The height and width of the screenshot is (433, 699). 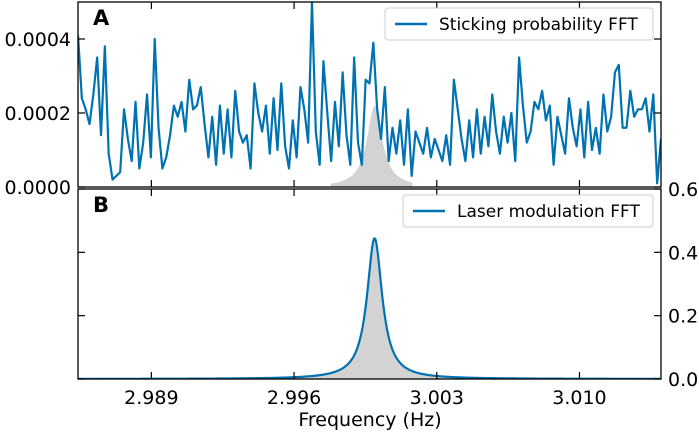 I want to click on legend-a: Sticking probability FFT, so click(x=519, y=24).